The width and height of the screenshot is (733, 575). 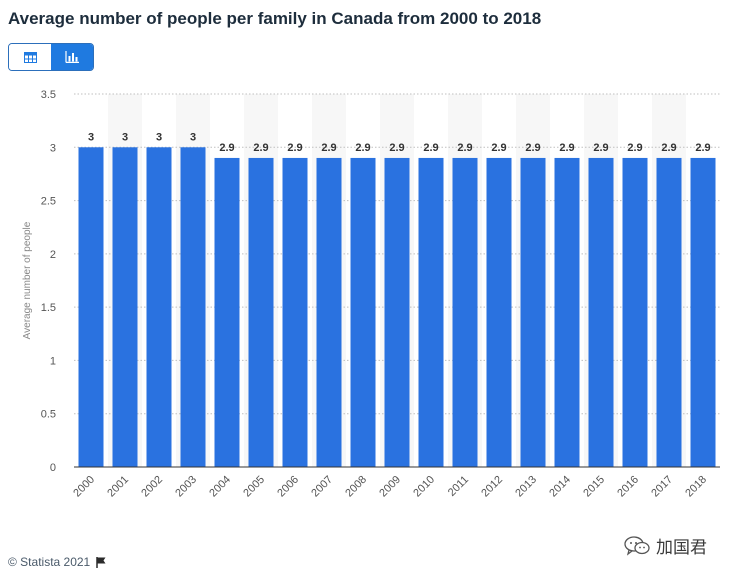 What do you see at coordinates (101, 562) in the screenshot?
I see `flag-icon` at bounding box center [101, 562].